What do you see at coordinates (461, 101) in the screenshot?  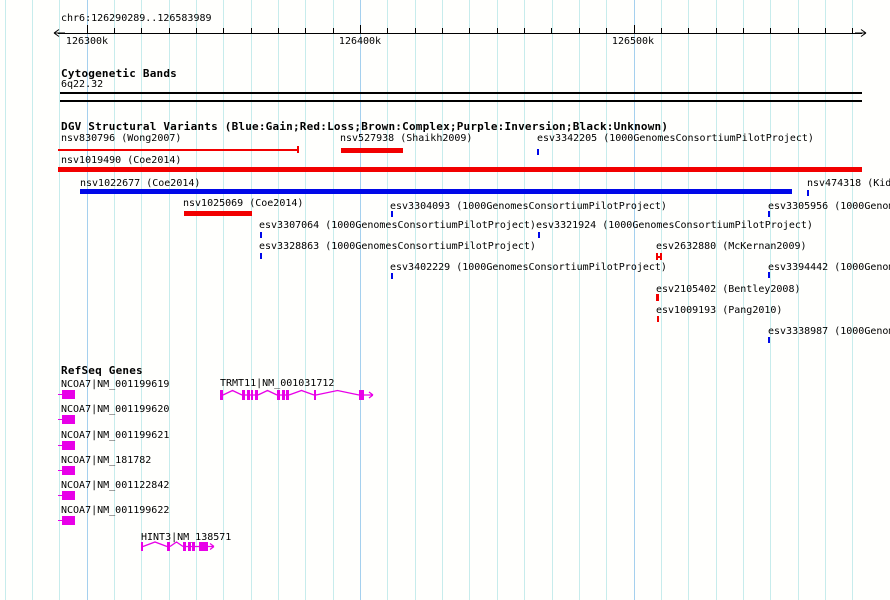 I see `cytoband-bar-bottom-edge` at bounding box center [461, 101].